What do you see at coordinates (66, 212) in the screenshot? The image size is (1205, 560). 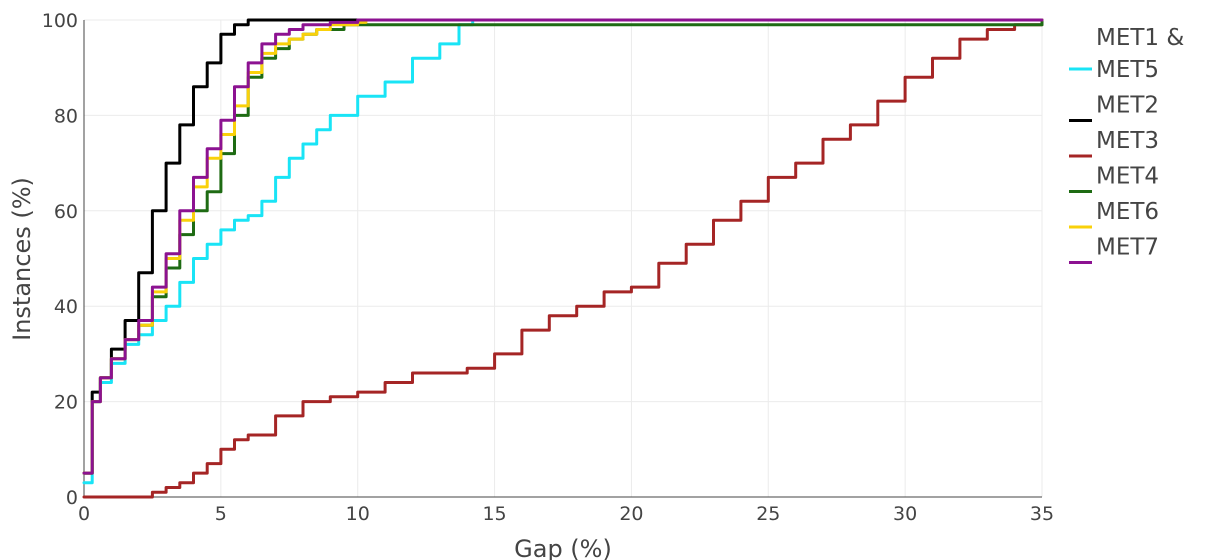 I see `y-tick-label: 60` at bounding box center [66, 212].